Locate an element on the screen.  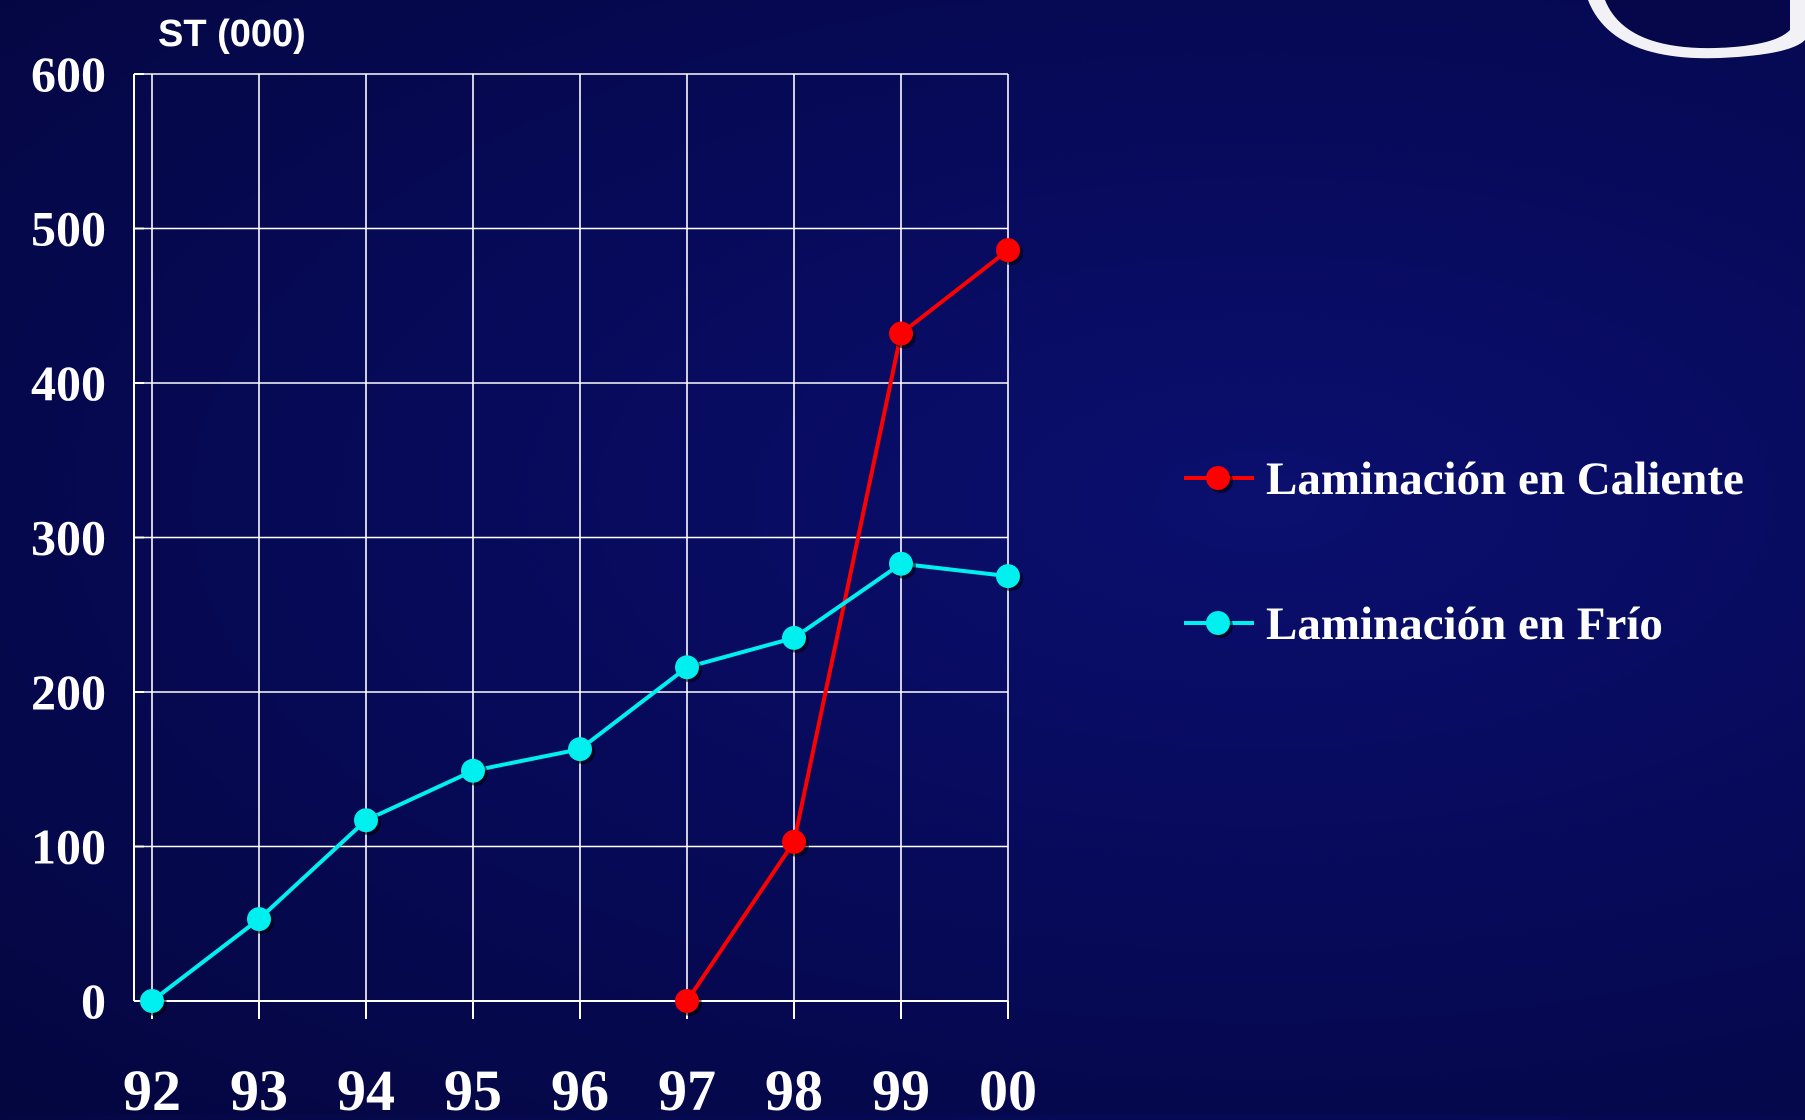
y-tick-labels: 0 100 200 300 400 500 600 is located at coordinates (68, 537).